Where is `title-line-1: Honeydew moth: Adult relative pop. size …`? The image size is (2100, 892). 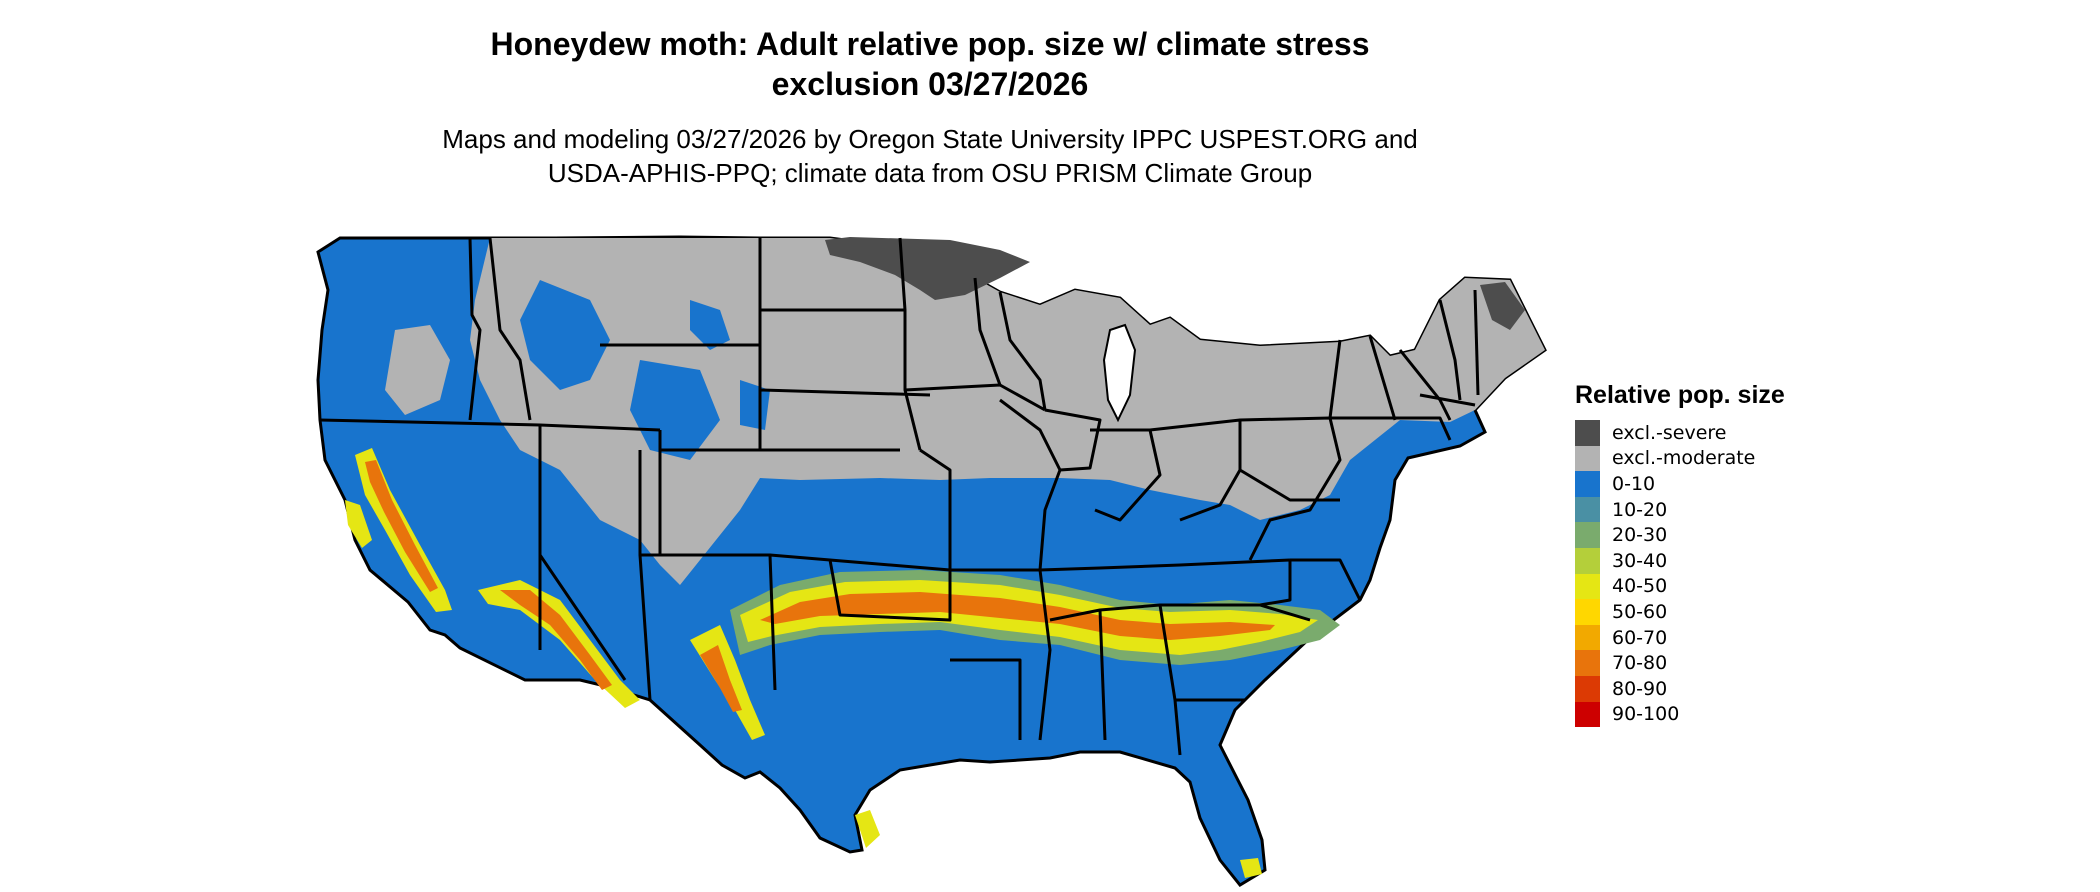
title-line-1: Honeydew moth: Adult relative pop. size … is located at coordinates (930, 44).